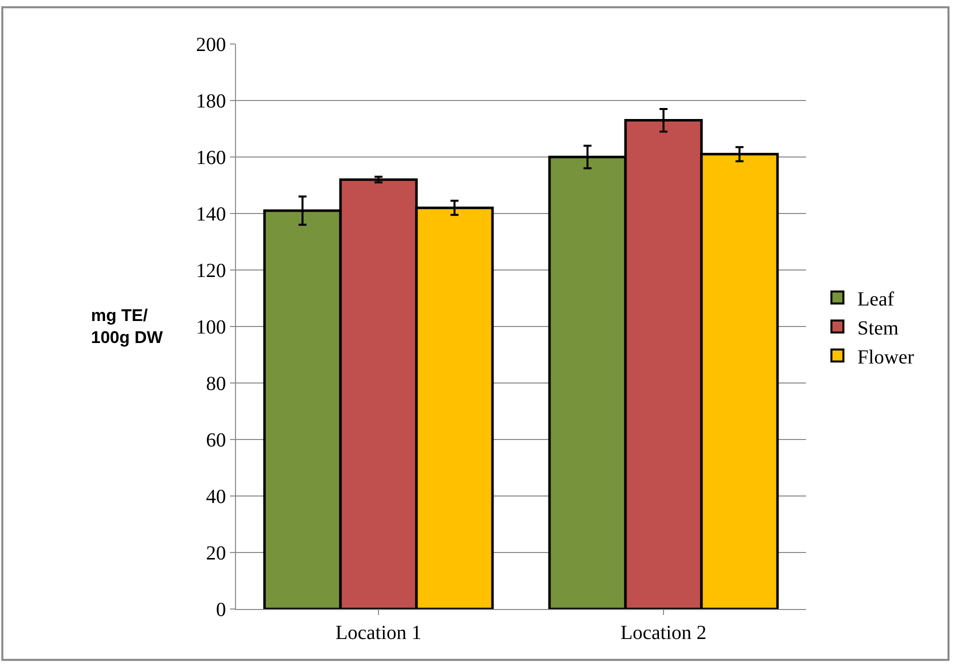  I want to click on y-tick-label: 20, so click(216, 553).